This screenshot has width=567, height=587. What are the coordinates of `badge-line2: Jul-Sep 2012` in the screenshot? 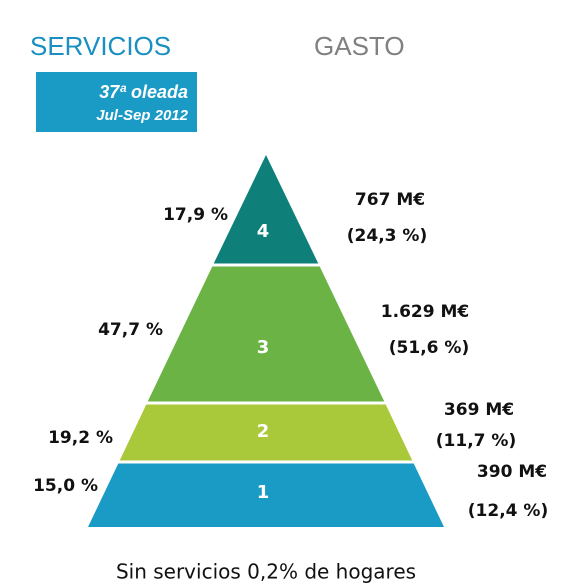 It's located at (142, 115).